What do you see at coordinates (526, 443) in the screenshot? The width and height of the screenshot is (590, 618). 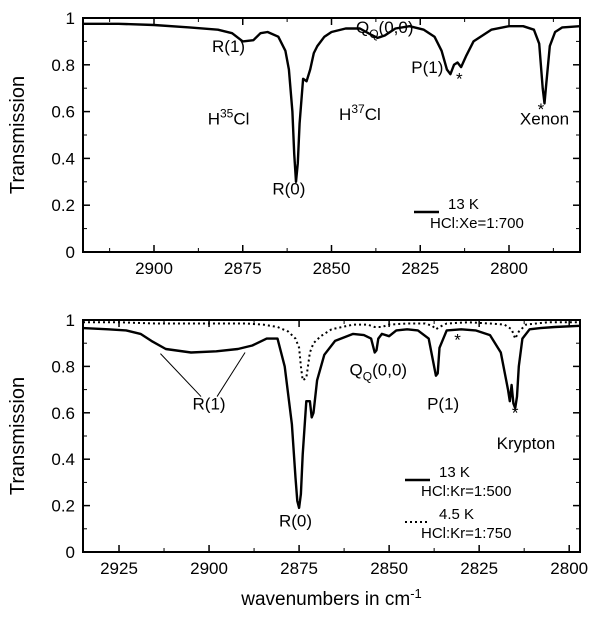 I see `annotation-label: Krypton` at bounding box center [526, 443].